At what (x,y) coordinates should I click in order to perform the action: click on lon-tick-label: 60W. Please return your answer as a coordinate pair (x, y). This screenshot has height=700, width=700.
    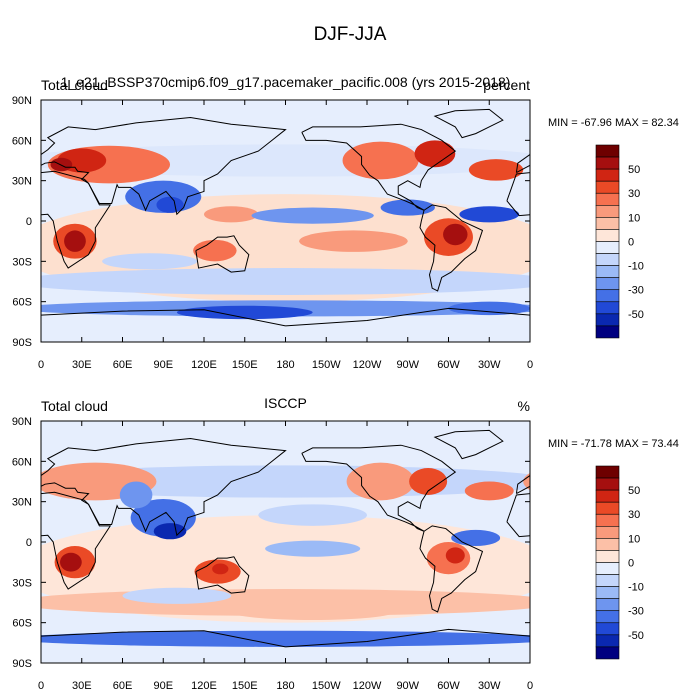
    Looking at the image, I should click on (448, 686).